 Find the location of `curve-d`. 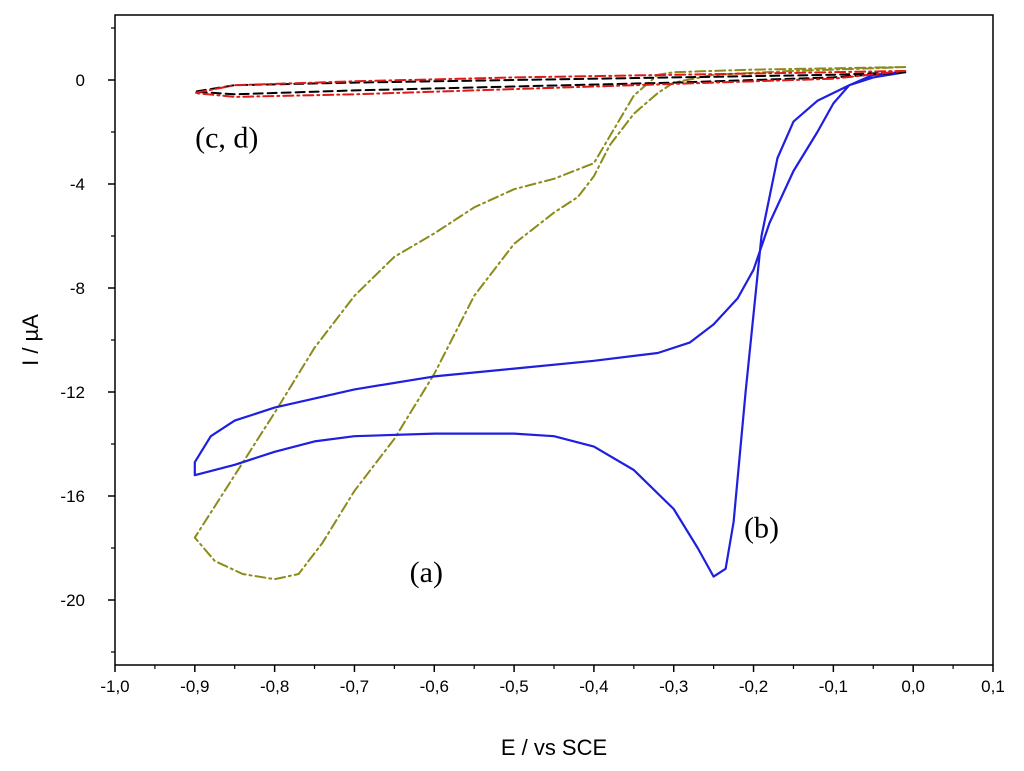

curve-d is located at coordinates (550, 83).